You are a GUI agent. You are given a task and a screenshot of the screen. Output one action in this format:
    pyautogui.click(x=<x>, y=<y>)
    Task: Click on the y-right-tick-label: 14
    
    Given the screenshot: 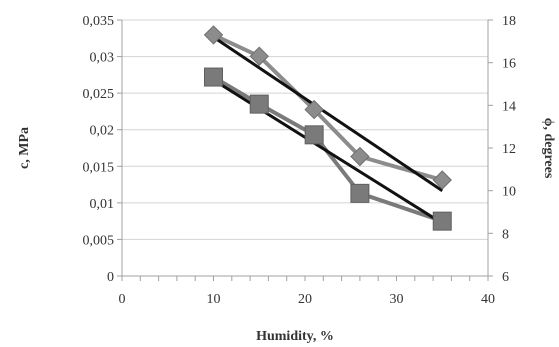 What is the action you would take?
    pyautogui.click(x=509, y=106)
    